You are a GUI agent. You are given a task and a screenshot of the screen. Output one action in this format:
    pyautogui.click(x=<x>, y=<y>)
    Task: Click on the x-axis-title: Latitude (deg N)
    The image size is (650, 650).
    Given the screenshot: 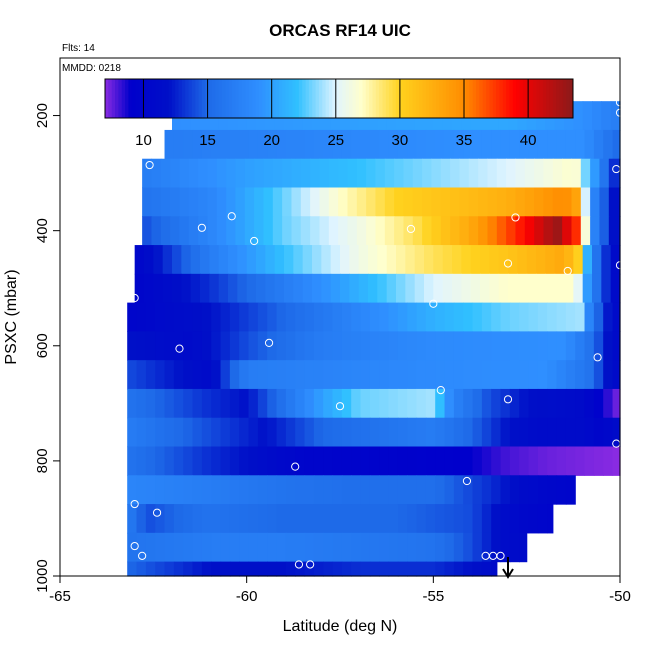 What is the action you would take?
    pyautogui.click(x=340, y=626)
    